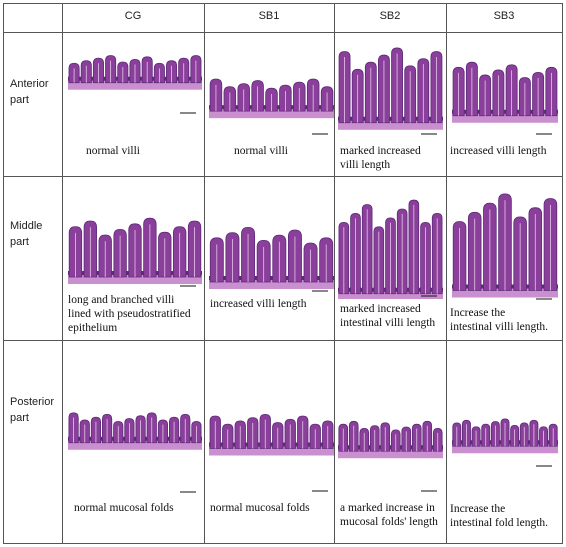  What do you see at coordinates (390, 246) in the screenshot?
I see `micrograph-middle-sb2` at bounding box center [390, 246].